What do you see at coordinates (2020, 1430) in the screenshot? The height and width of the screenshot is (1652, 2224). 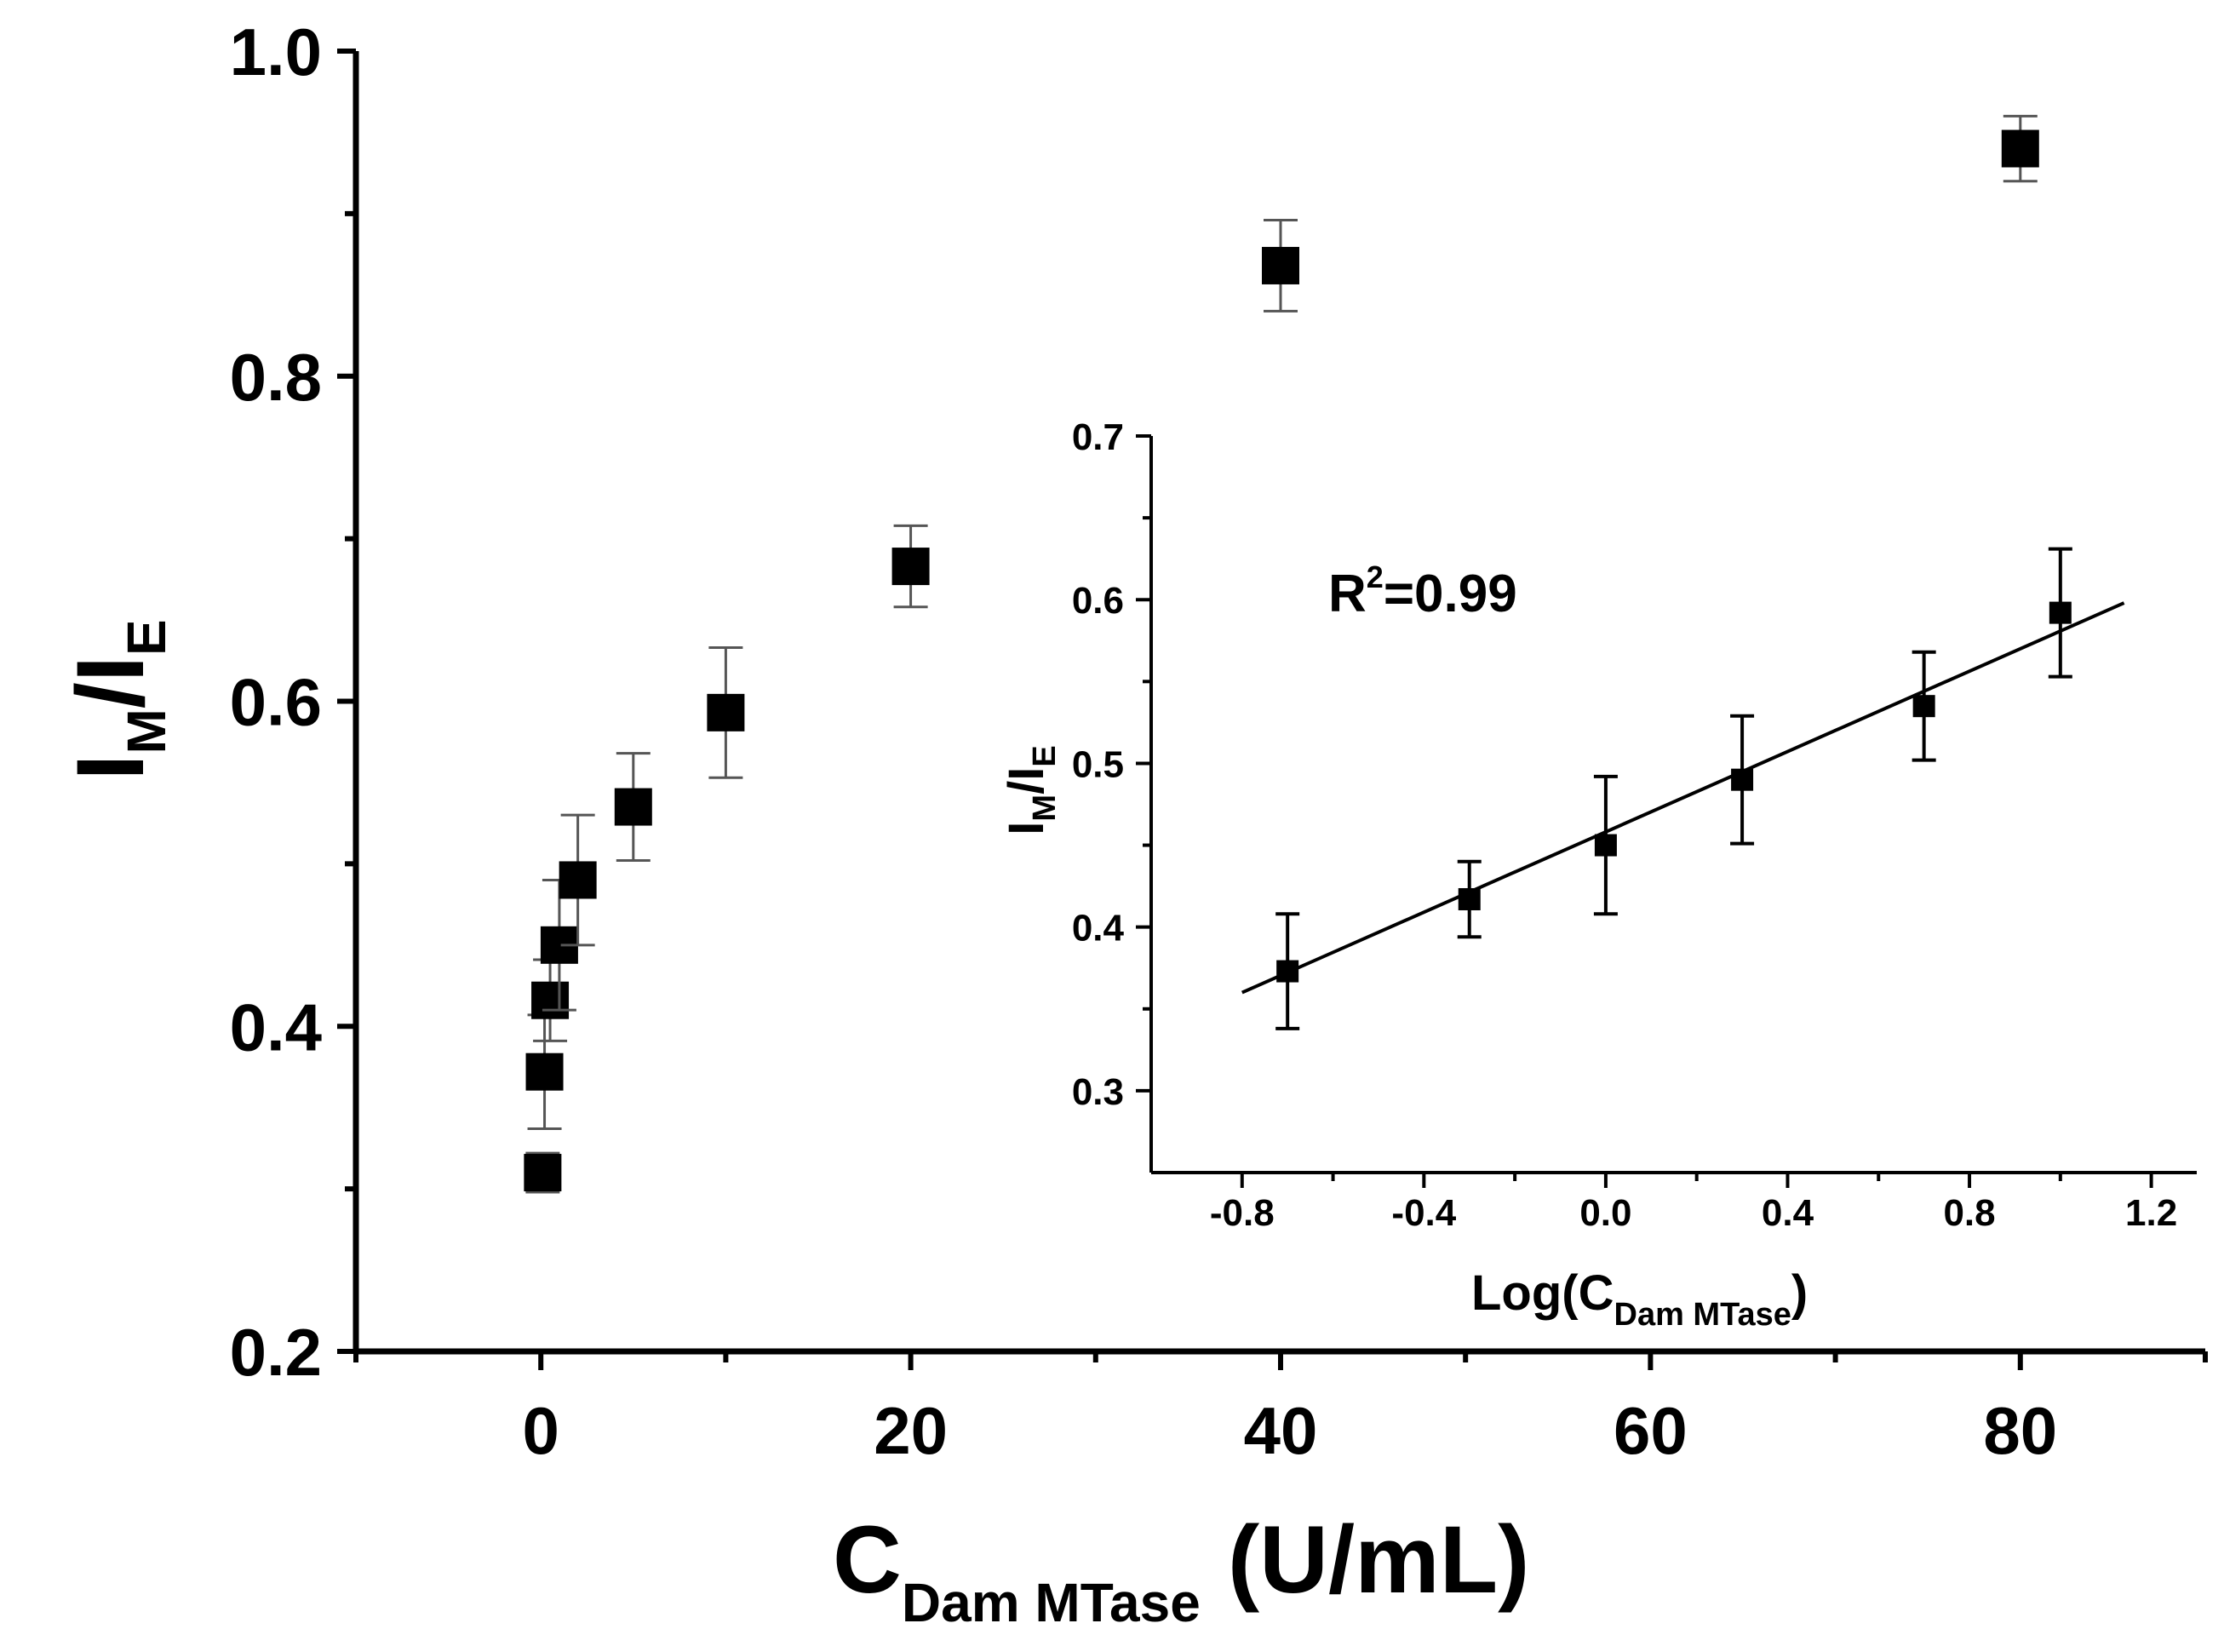 I see `main-x-tick-label: 80` at bounding box center [2020, 1430].